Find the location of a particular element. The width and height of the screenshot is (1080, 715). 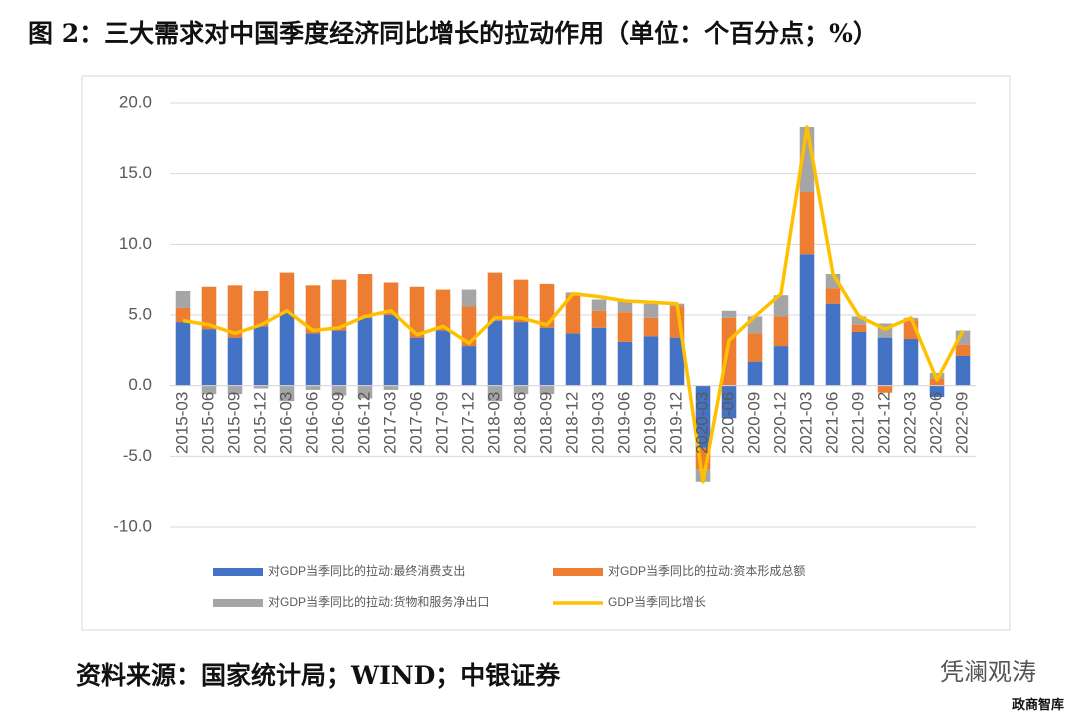

x-tick-label: 2016-06 is located at coordinates (311, 423).